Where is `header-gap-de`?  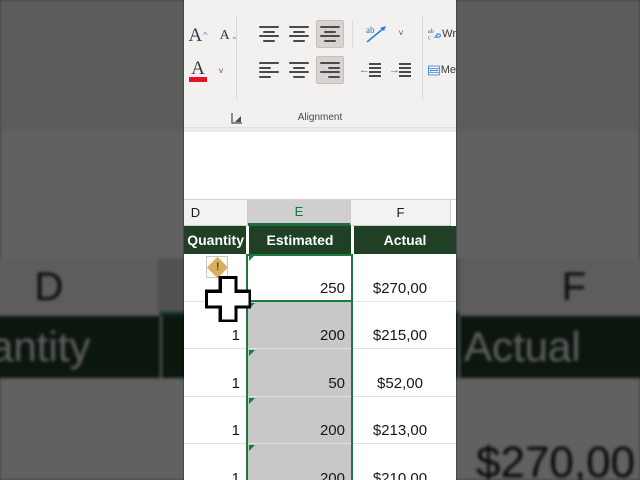
header-gap-de is located at coordinates (247, 240).